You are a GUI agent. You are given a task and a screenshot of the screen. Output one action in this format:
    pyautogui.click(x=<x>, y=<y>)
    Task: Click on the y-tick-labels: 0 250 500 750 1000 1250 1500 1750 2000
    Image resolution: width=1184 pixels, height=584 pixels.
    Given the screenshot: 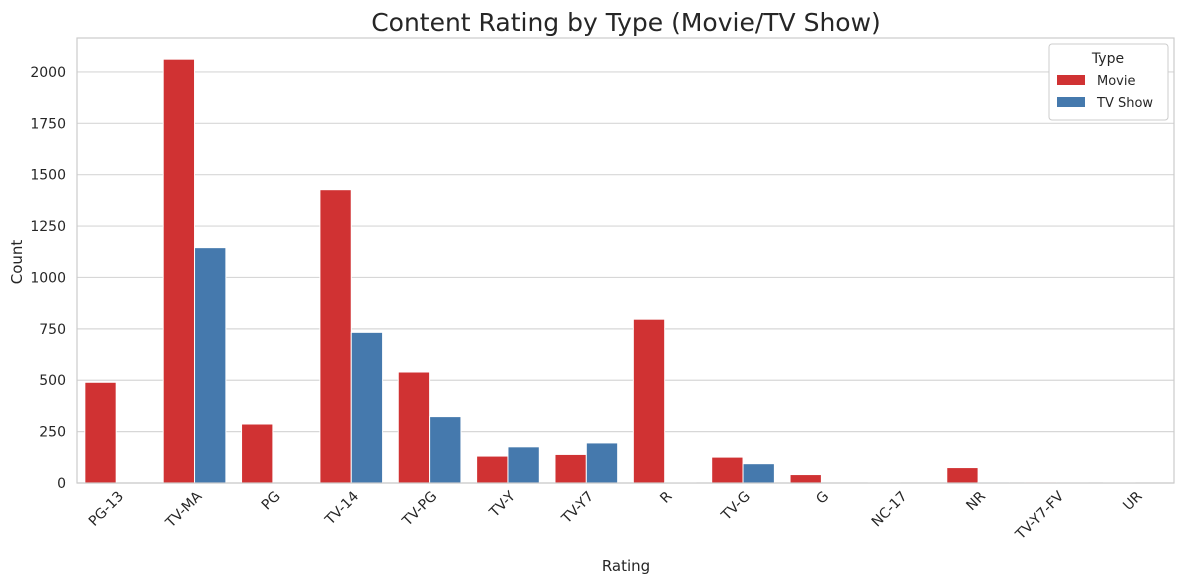 What is the action you would take?
    pyautogui.click(x=48, y=278)
    